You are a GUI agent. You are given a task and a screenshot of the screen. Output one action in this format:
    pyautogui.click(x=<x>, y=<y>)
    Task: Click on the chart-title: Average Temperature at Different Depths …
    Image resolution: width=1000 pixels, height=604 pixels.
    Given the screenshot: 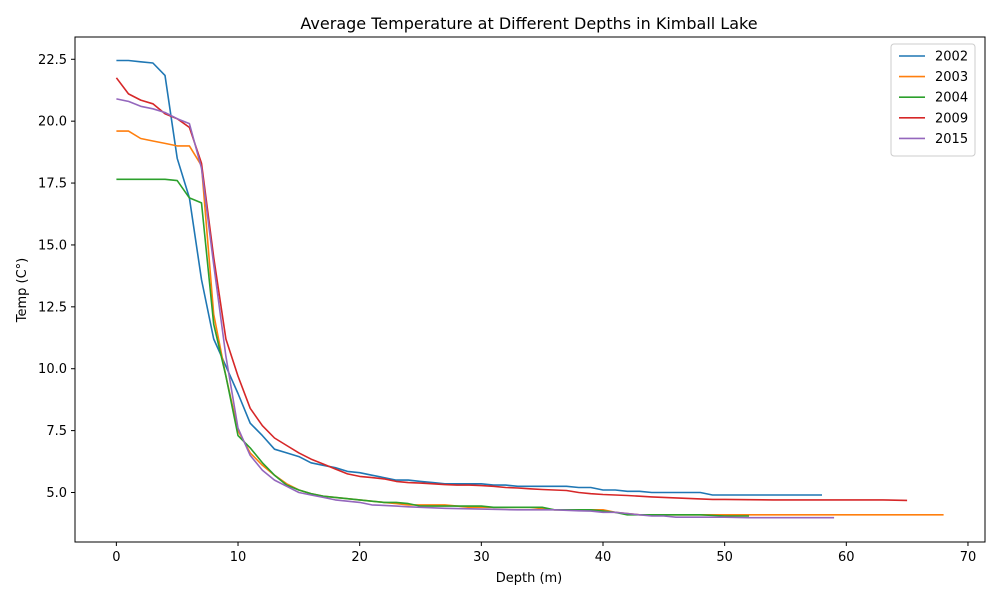 What is the action you would take?
    pyautogui.click(x=528, y=23)
    